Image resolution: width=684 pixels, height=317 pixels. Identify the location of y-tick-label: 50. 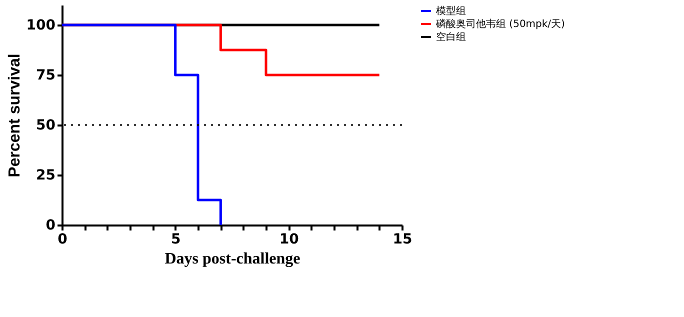
(46, 126).